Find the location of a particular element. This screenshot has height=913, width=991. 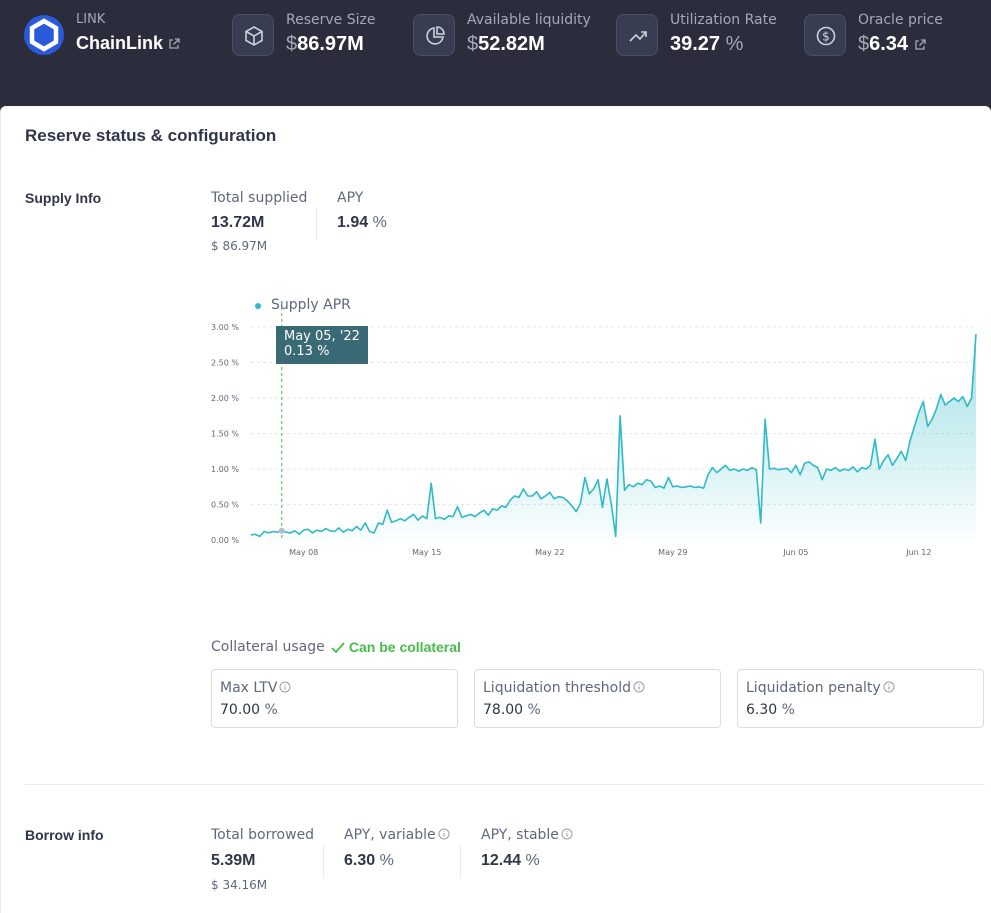

check-icon is located at coordinates (338, 648).